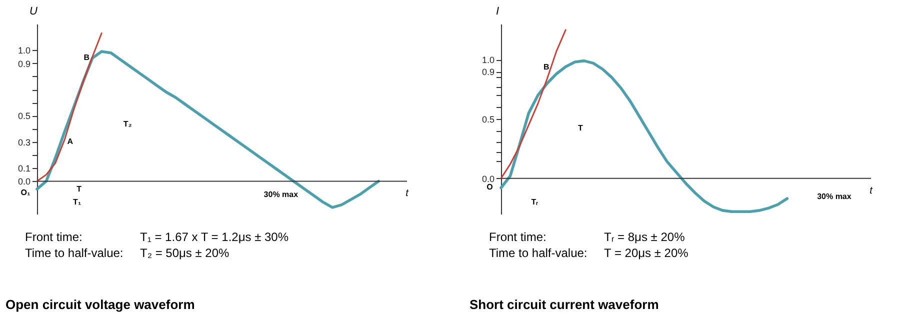 This screenshot has height=329, width=915. What do you see at coordinates (26, 193) in the screenshot?
I see `text: O₁` at bounding box center [26, 193].